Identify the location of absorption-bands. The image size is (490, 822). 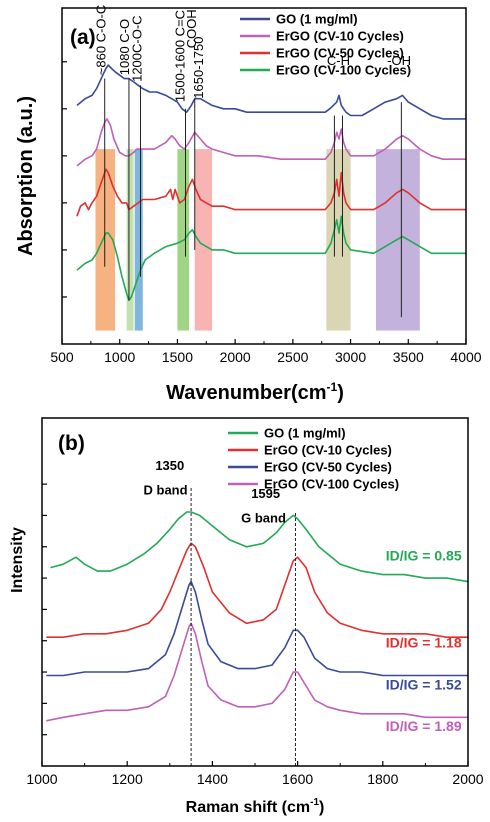
(257, 240).